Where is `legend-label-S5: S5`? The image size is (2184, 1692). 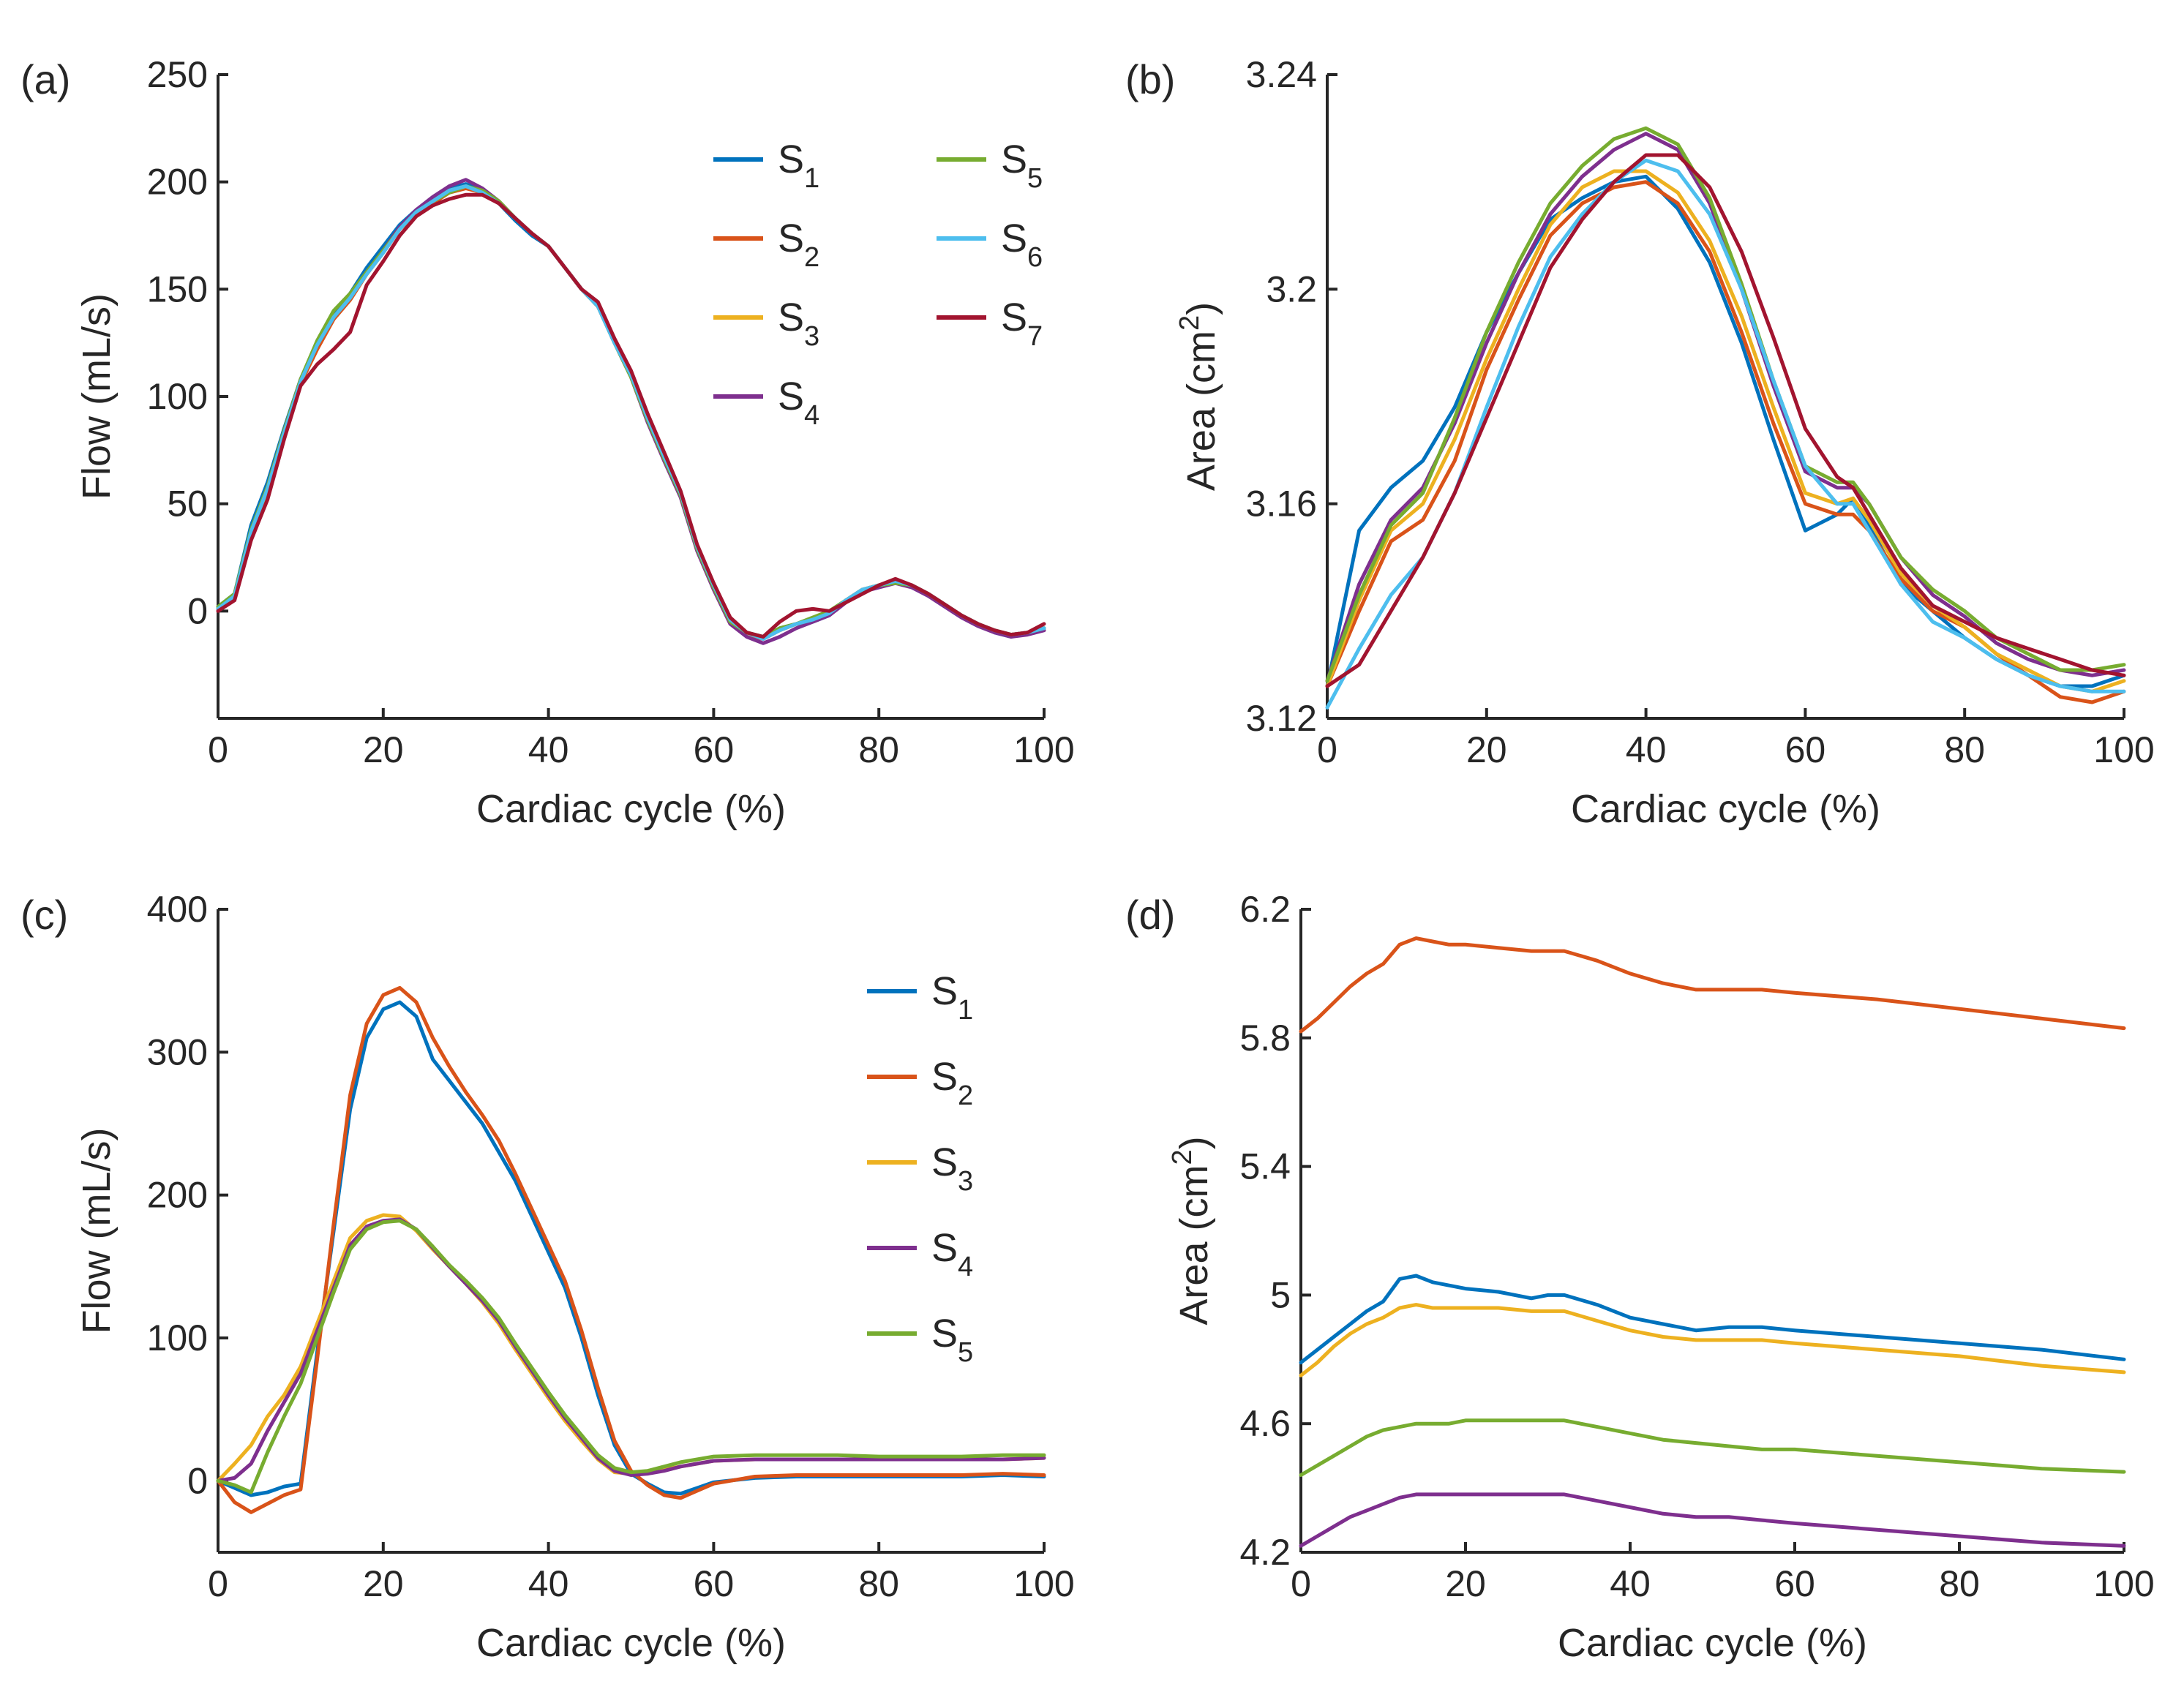 legend-label-S5: S5 is located at coordinates (1022, 166).